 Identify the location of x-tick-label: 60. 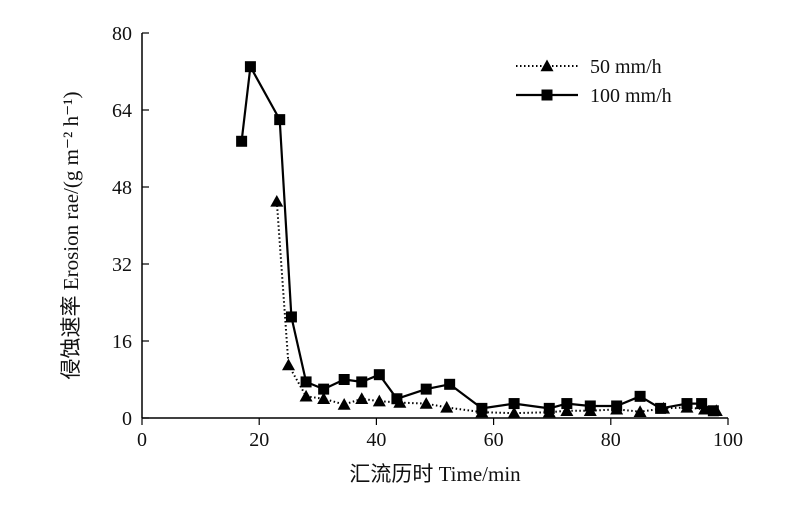
(494, 440).